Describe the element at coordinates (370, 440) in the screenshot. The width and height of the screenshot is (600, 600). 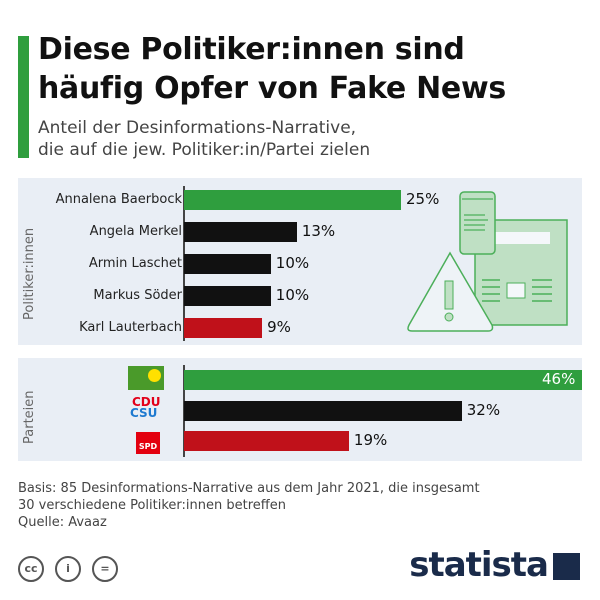
I see `value-label: 19%` at that location.